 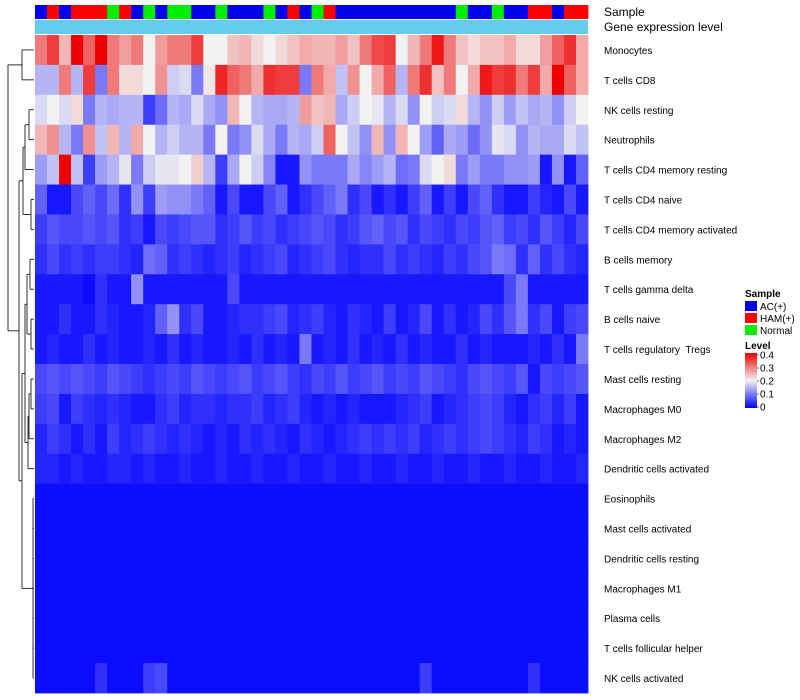 I want to click on row-label: T cells follicular helper, so click(x=653, y=649).